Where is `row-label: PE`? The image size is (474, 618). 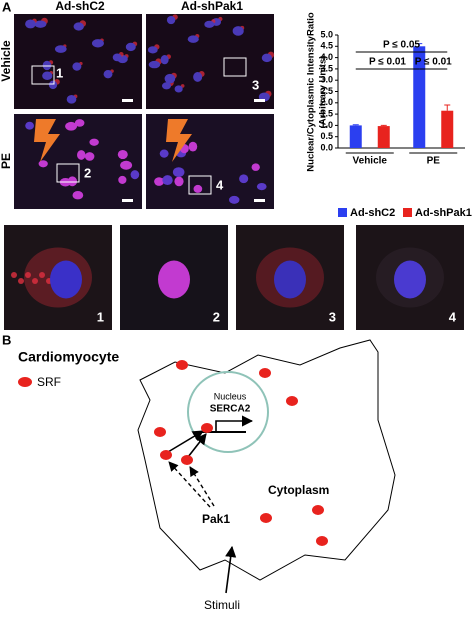
row-label: PE is located at coordinates (6, 161).